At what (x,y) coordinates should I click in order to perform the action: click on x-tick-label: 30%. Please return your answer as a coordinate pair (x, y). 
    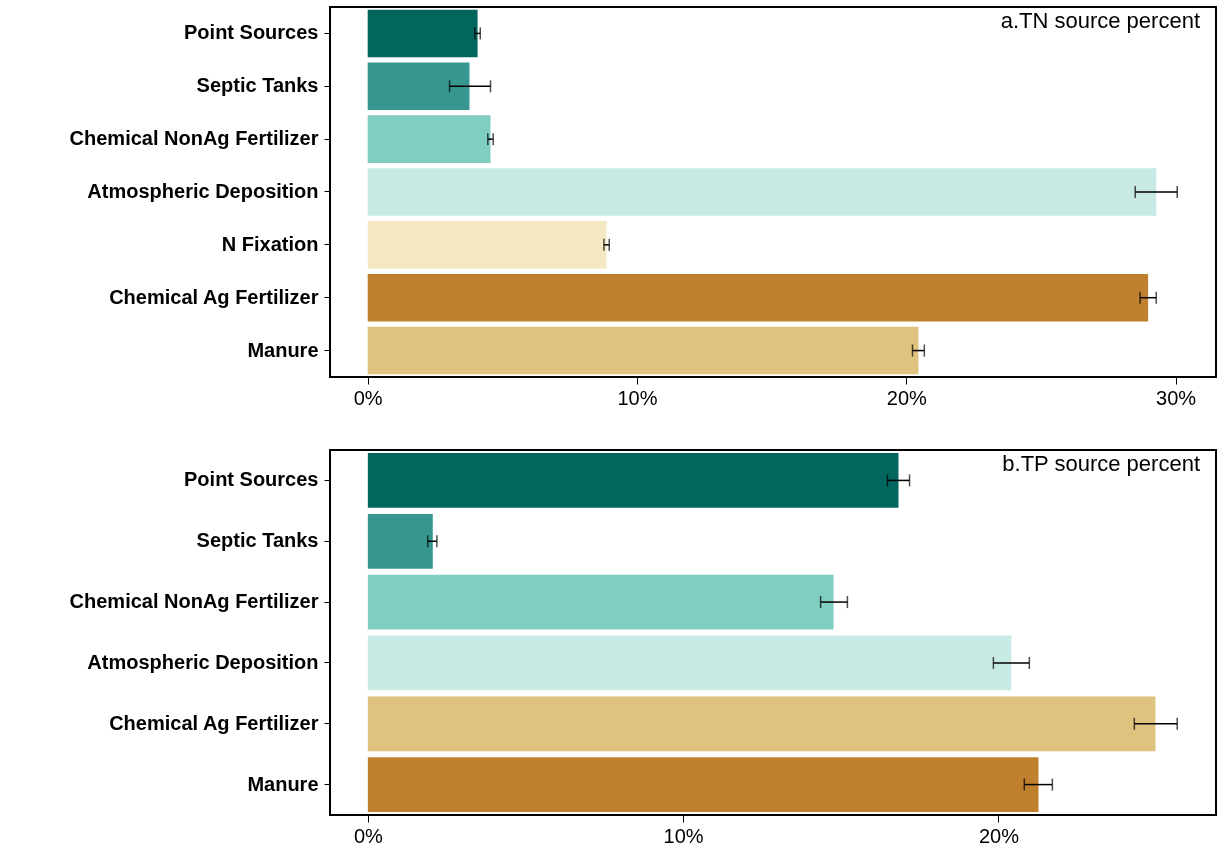
    Looking at the image, I should click on (1176, 397).